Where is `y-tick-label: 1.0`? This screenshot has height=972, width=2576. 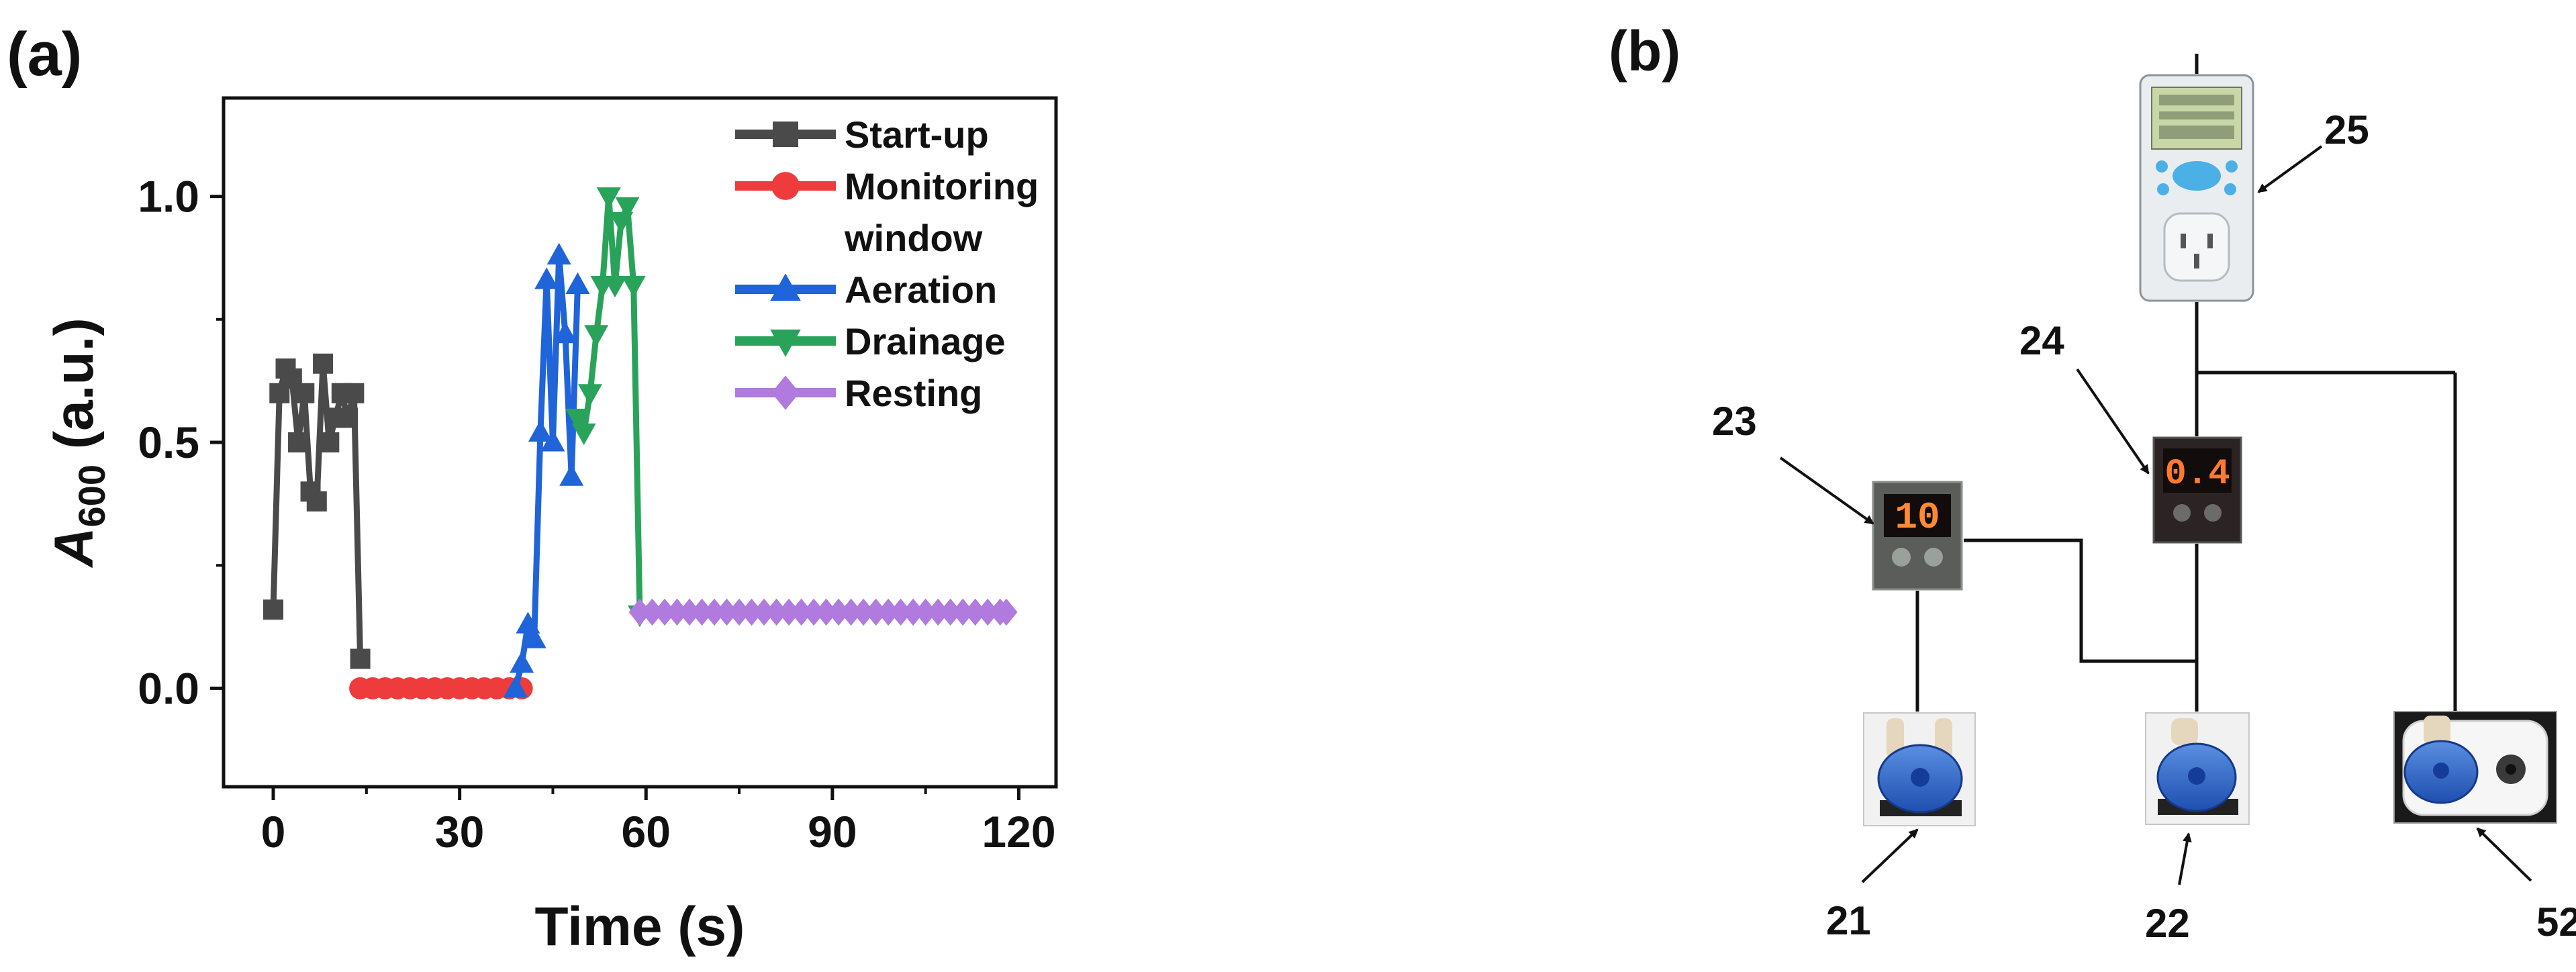 y-tick-label: 1.0 is located at coordinates (168, 197).